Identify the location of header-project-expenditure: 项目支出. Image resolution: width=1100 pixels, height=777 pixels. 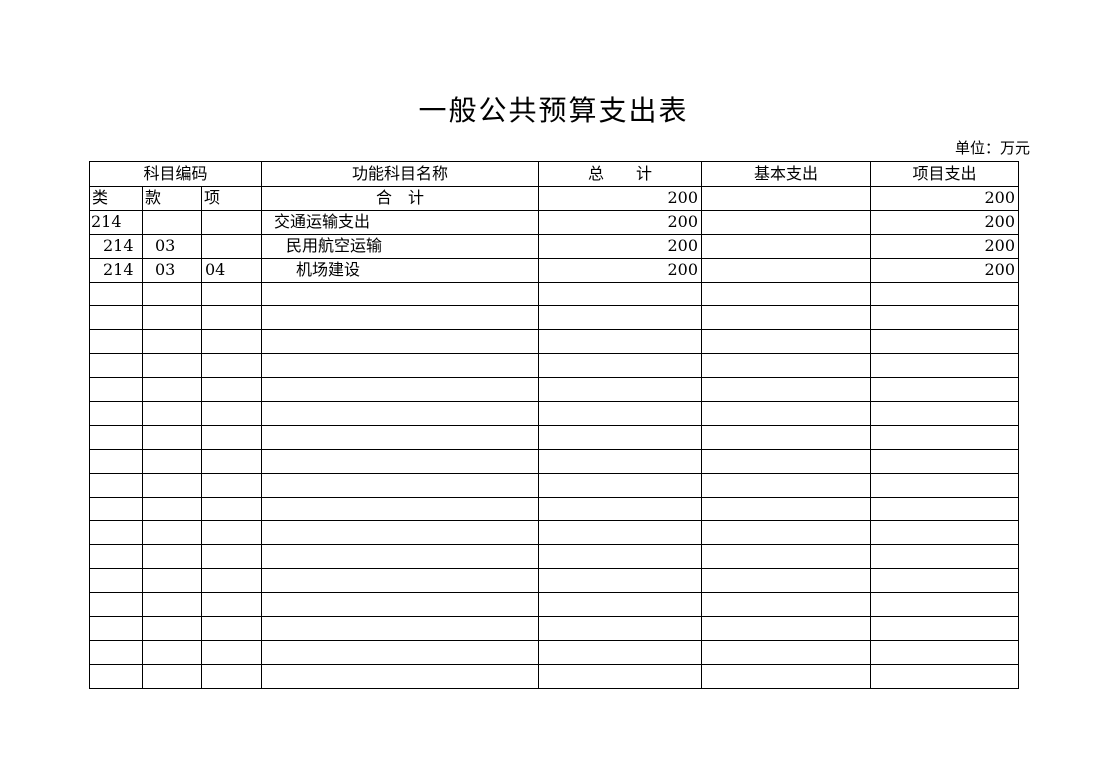
(945, 174).